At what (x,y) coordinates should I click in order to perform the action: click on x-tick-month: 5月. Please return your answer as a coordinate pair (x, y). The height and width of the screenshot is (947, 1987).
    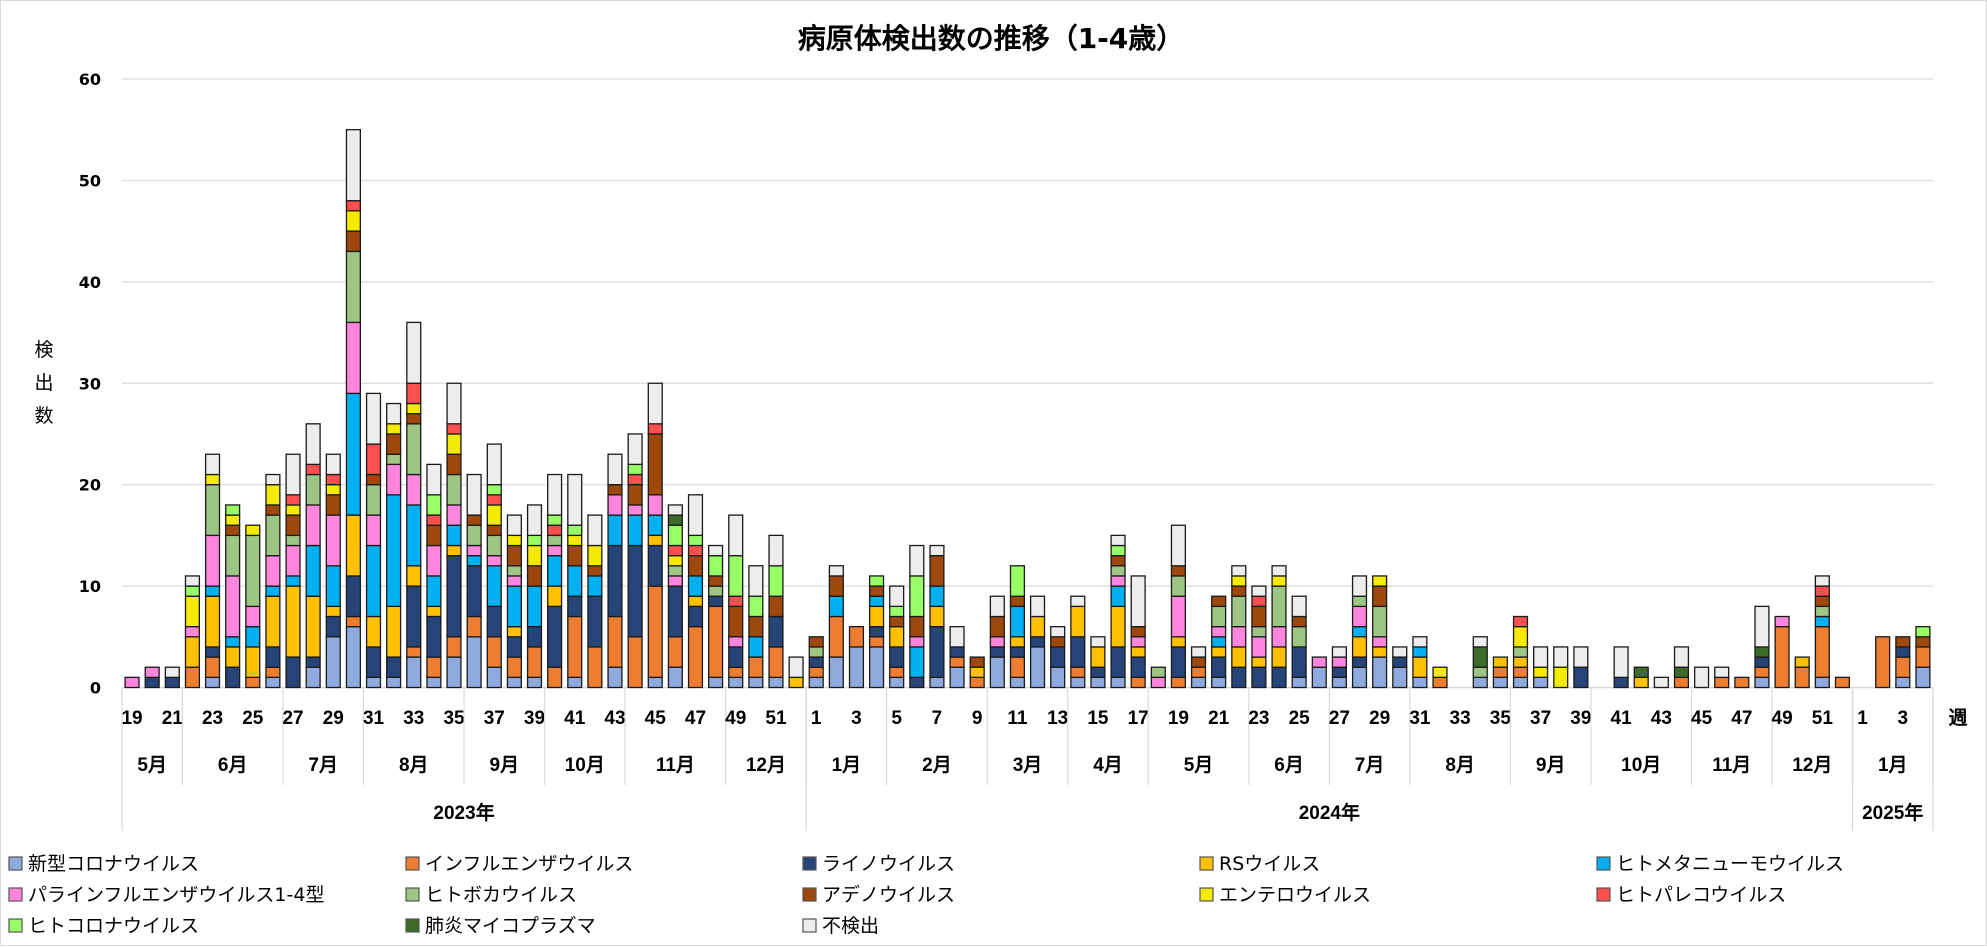
    Looking at the image, I should click on (152, 765).